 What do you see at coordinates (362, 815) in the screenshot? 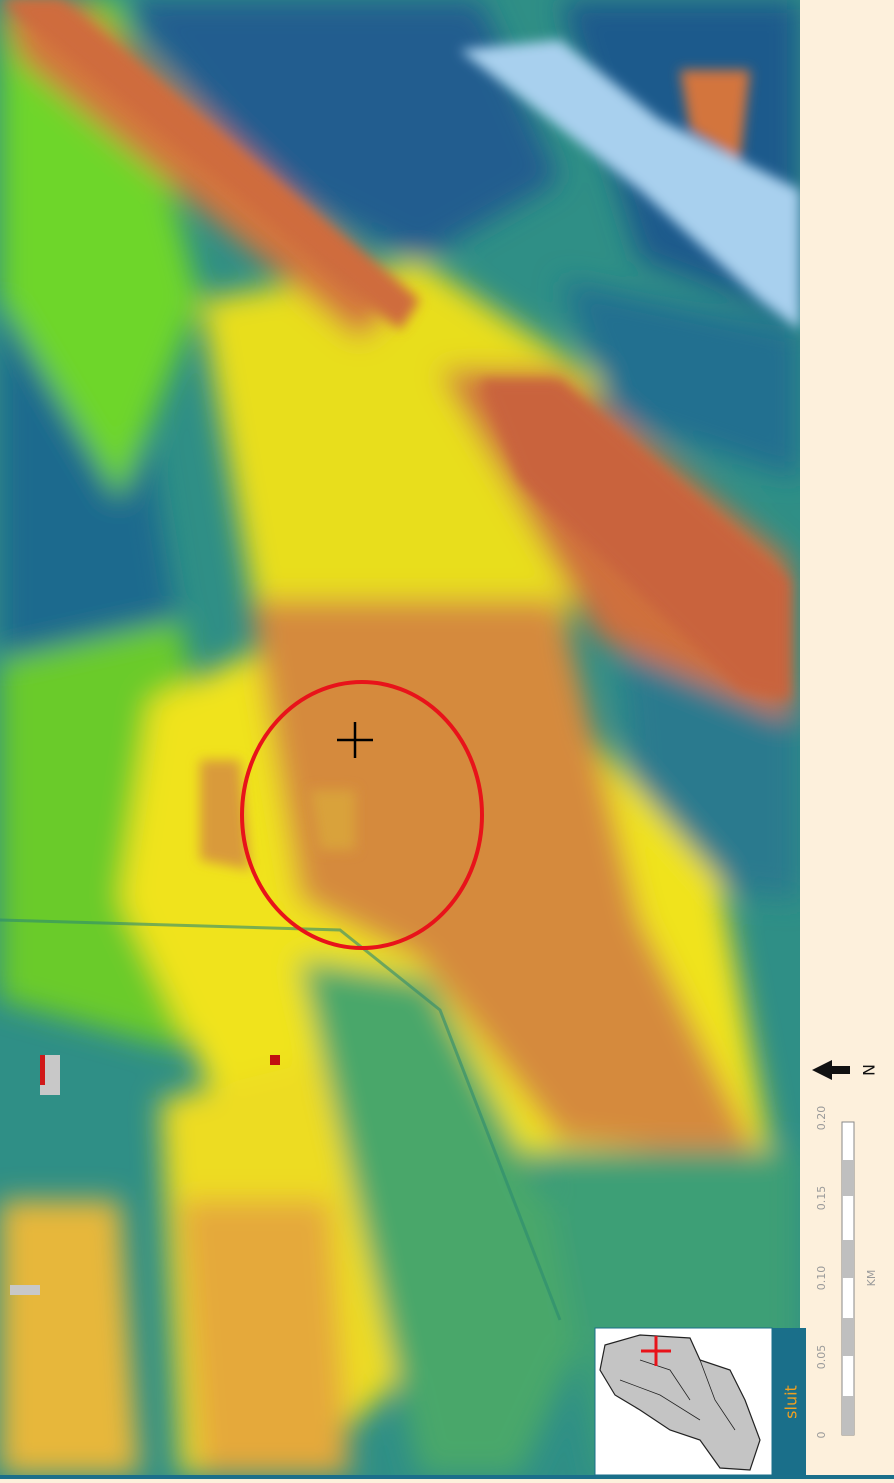
I see `search-circle` at bounding box center [362, 815].